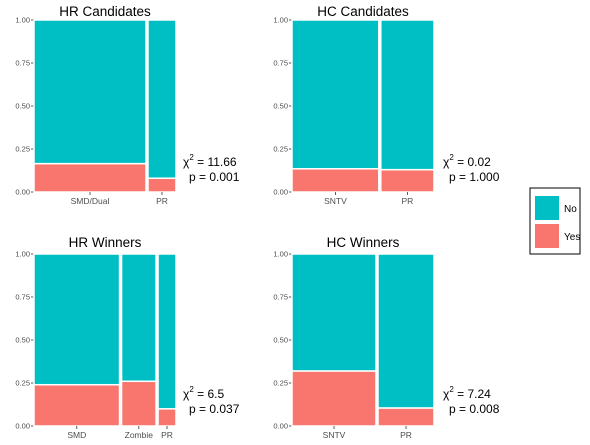  I want to click on p-value-label: p = 0.001, so click(214, 177).